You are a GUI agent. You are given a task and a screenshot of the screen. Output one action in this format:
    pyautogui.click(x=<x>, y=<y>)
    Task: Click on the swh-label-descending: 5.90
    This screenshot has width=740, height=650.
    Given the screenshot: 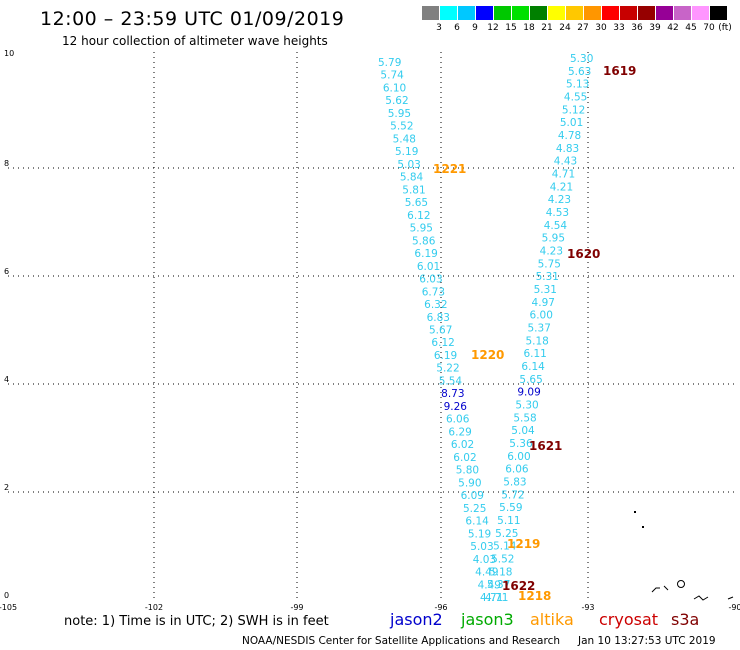 What is the action you would take?
    pyautogui.click(x=469, y=483)
    